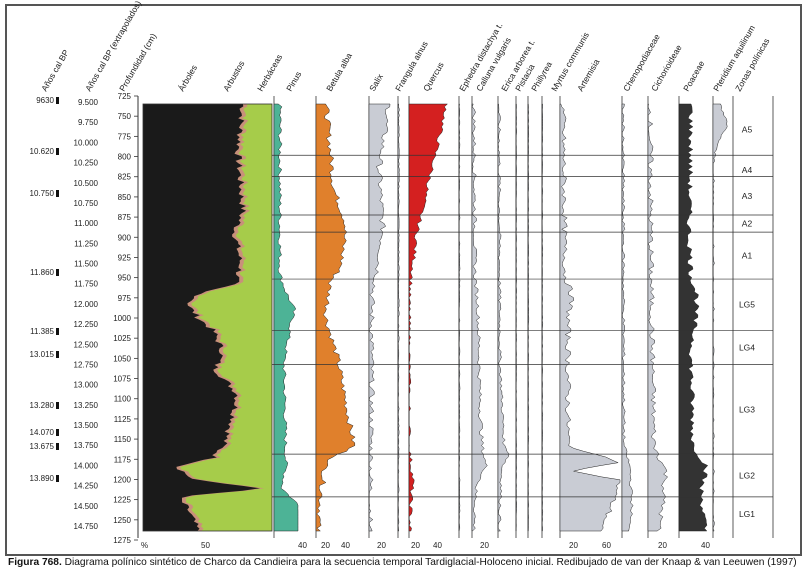 This screenshot has width=808, height=582. I want to click on extrap-label: 10.250, so click(86, 163).